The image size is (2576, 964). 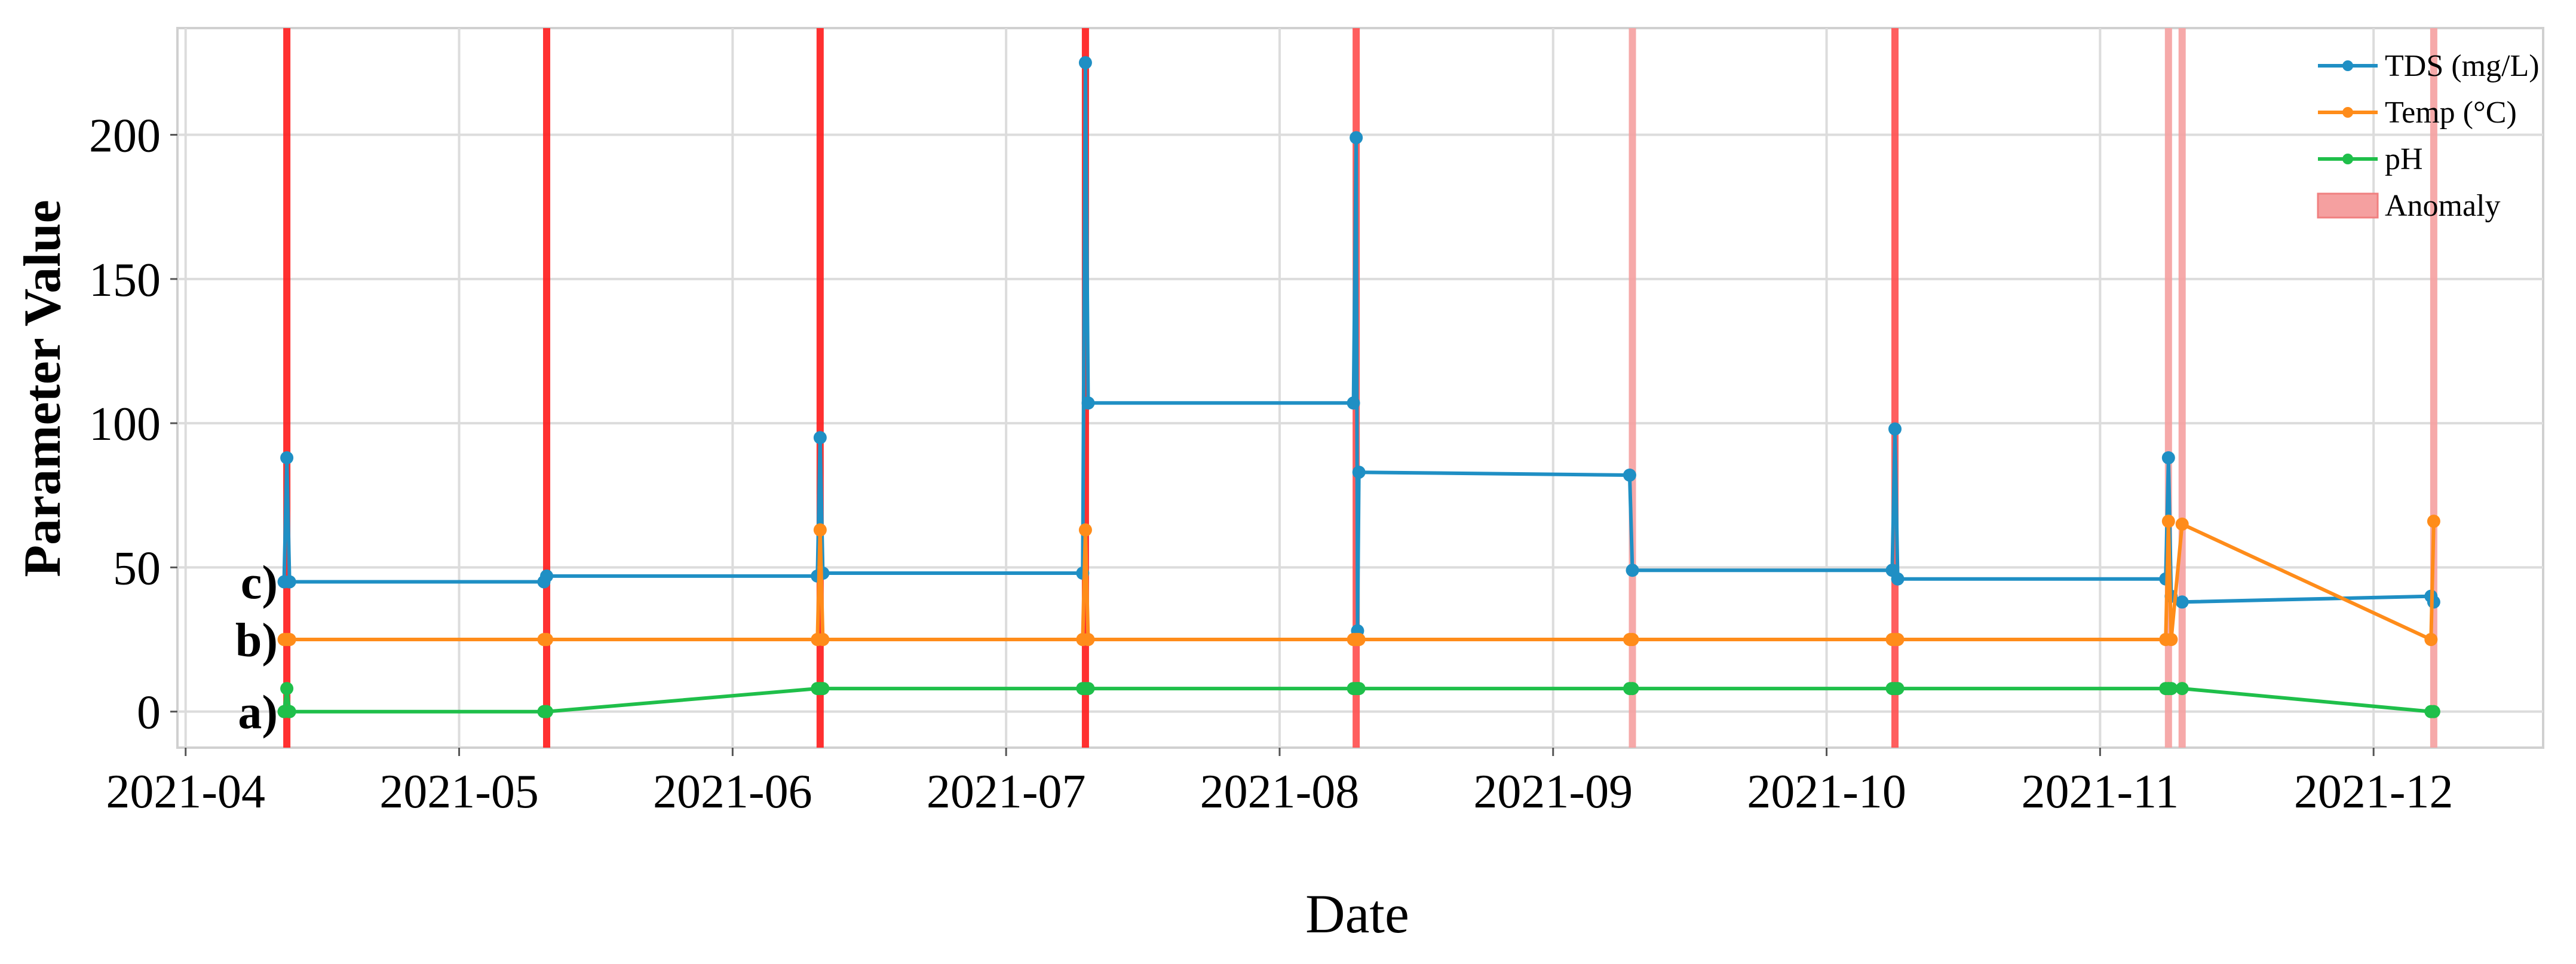 What do you see at coordinates (2100, 792) in the screenshot?
I see `x-tick-label: 2021-11` at bounding box center [2100, 792].